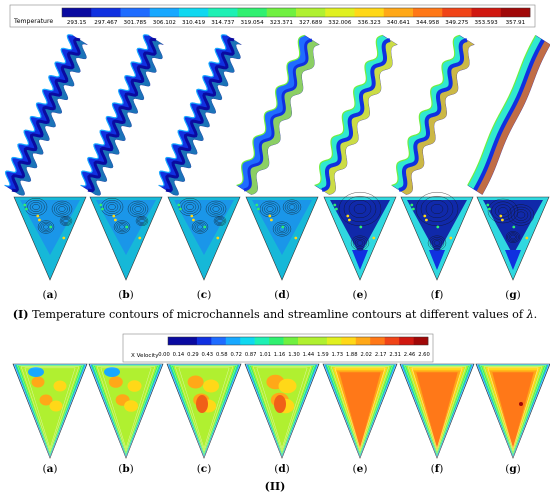 The image size is (550, 498). Describe the element at coordinates (508, 115) in the screenshot. I see `microchannel-g` at that location.